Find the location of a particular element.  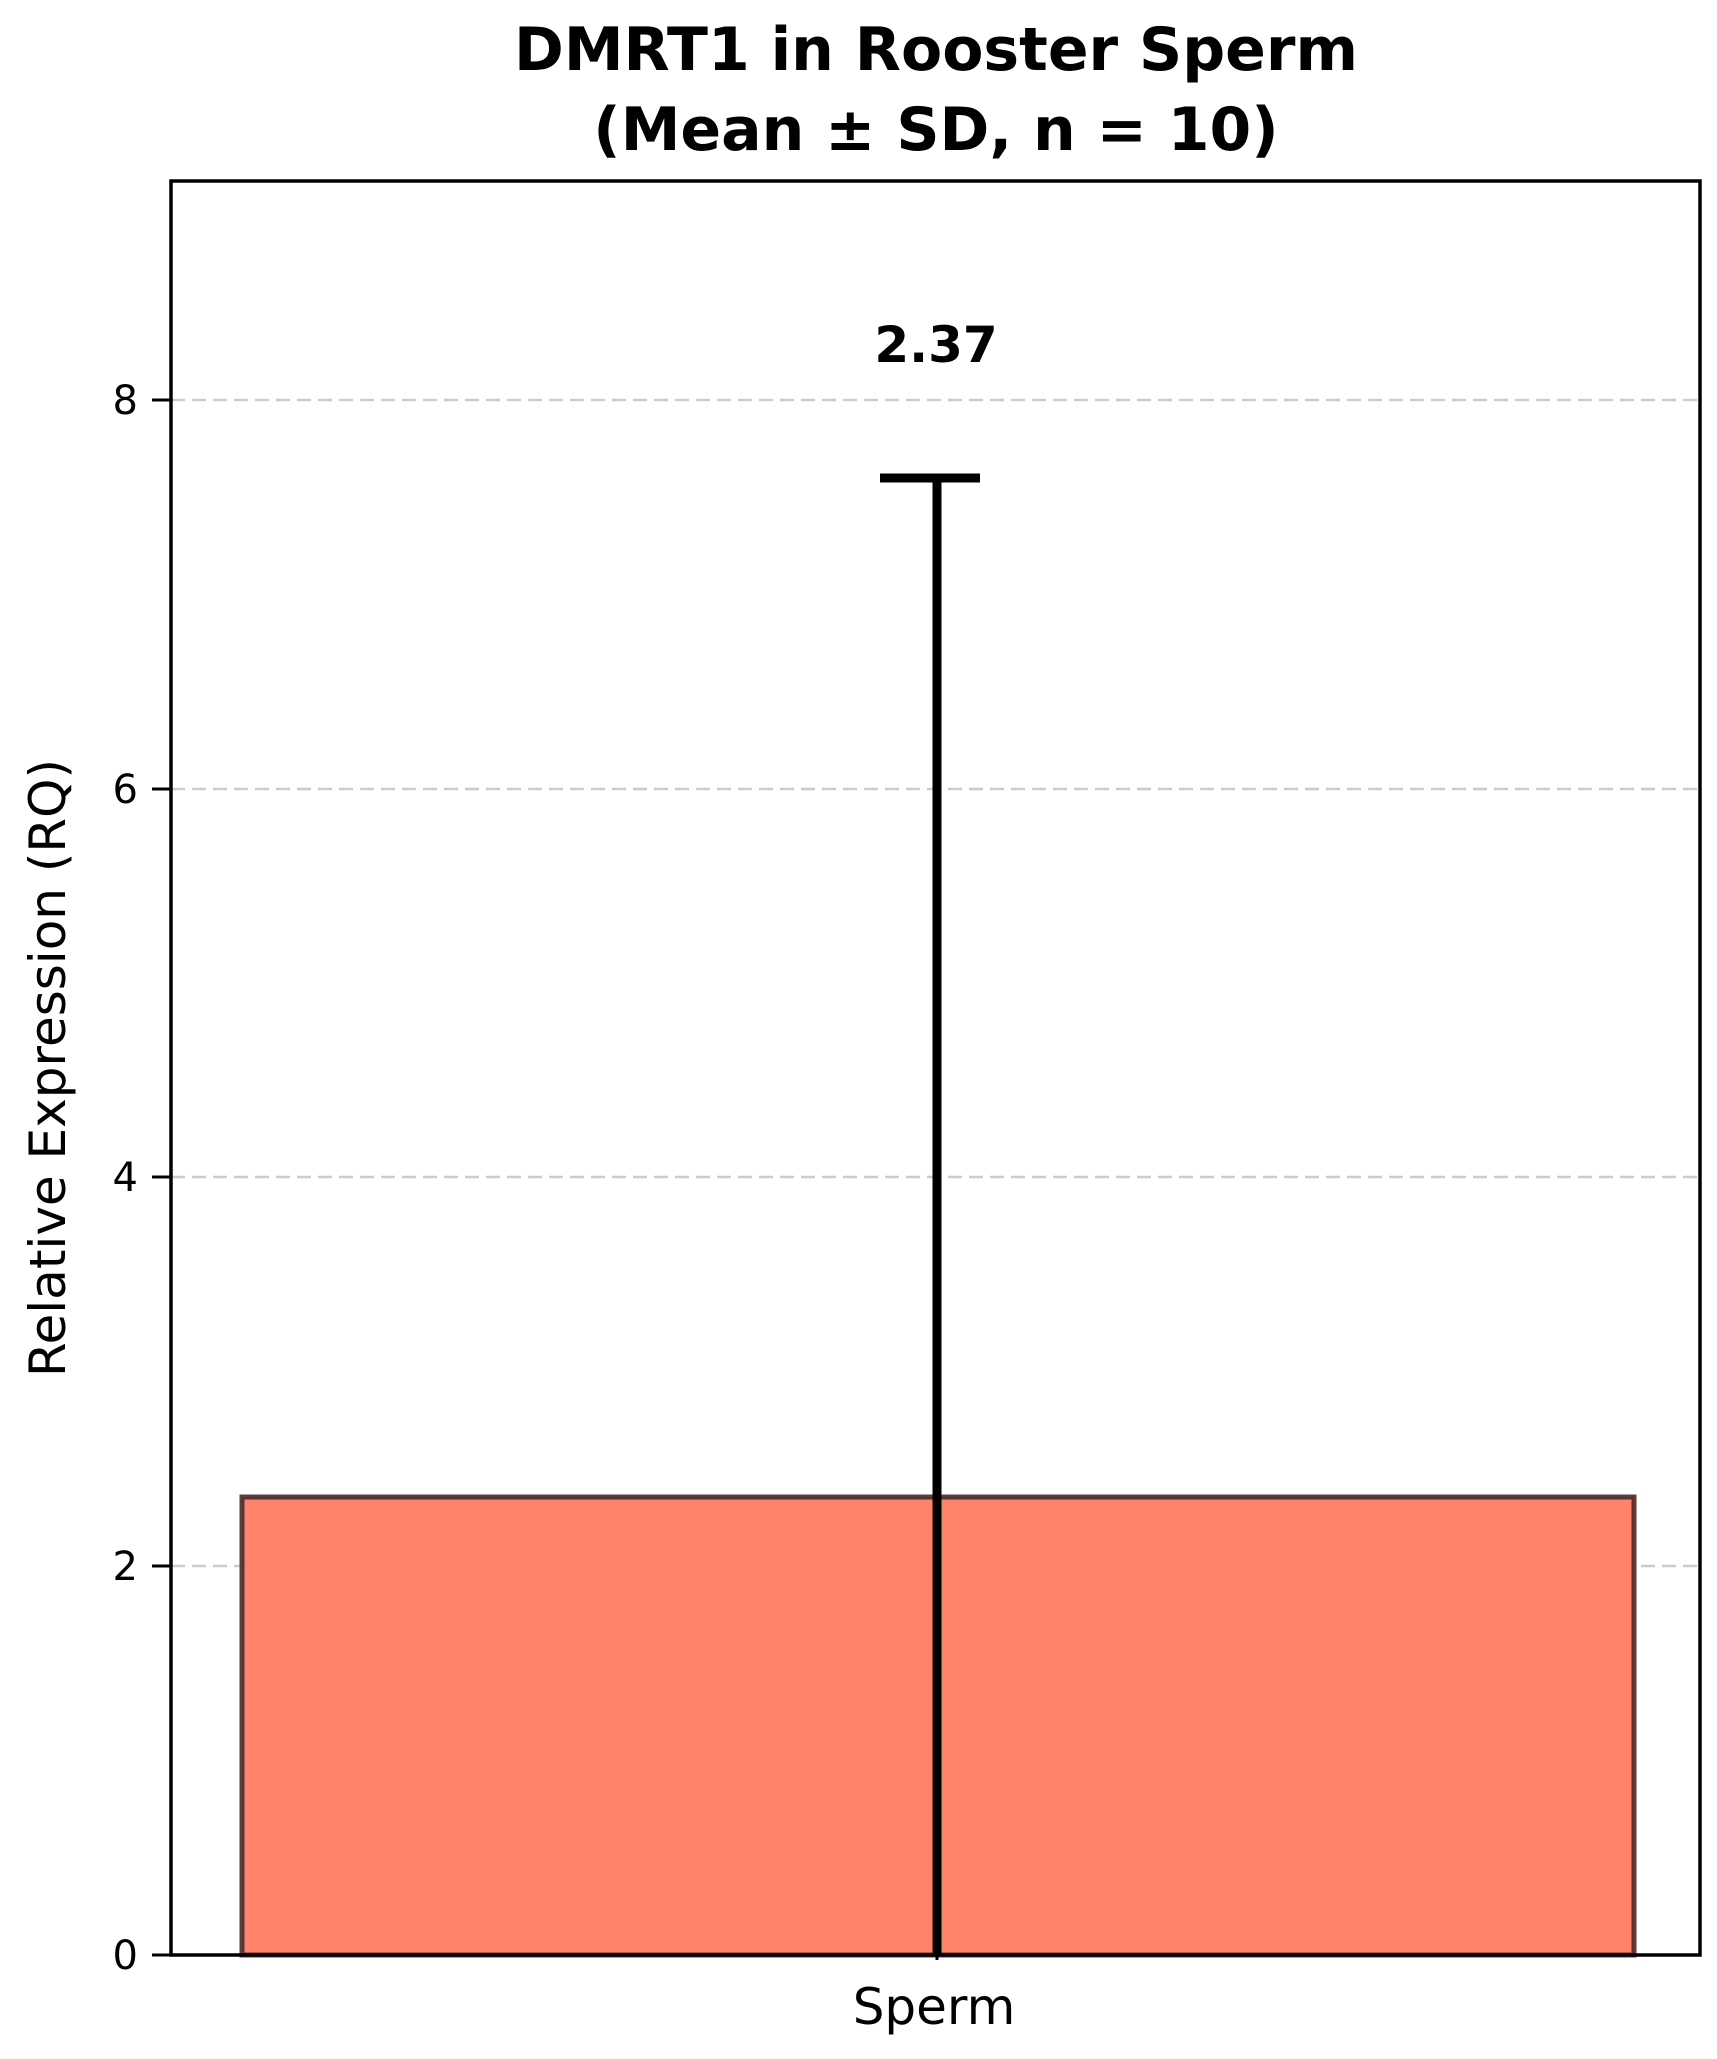

y-tick-label-8: 8 is located at coordinates (125, 401).